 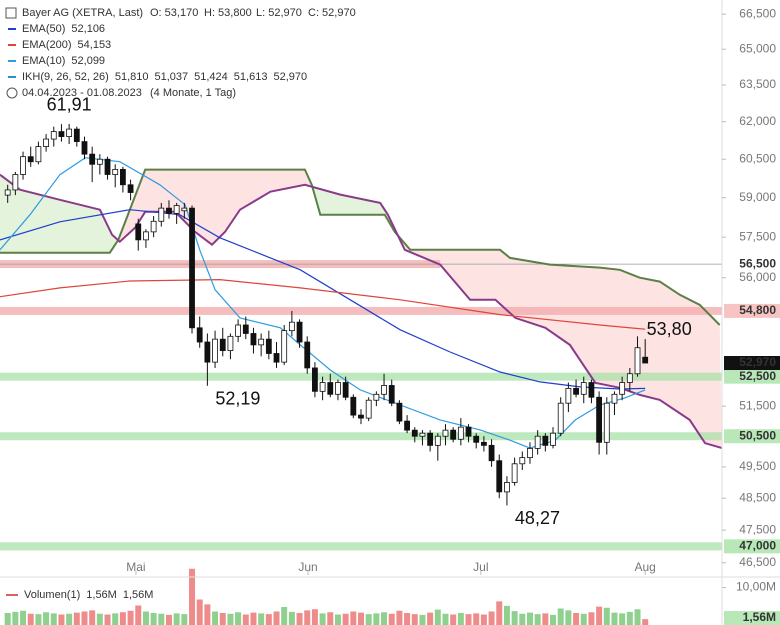 What do you see at coordinates (171, 77) in the screenshot?
I see `legend-value: 51,037` at bounding box center [171, 77].